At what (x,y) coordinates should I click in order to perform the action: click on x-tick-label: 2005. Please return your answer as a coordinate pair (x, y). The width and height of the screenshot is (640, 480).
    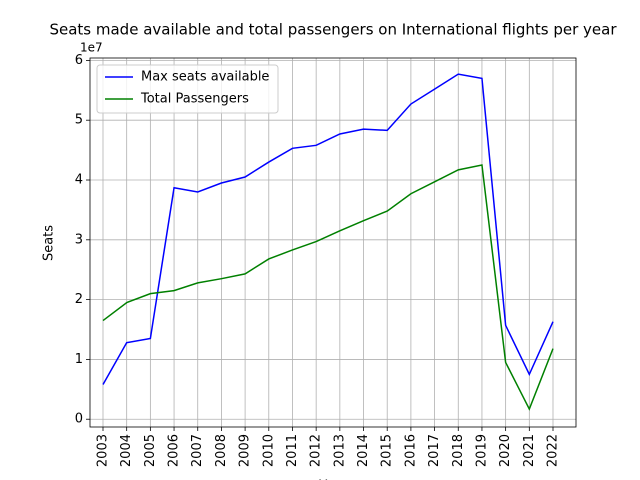
    Looking at the image, I should click on (150, 450).